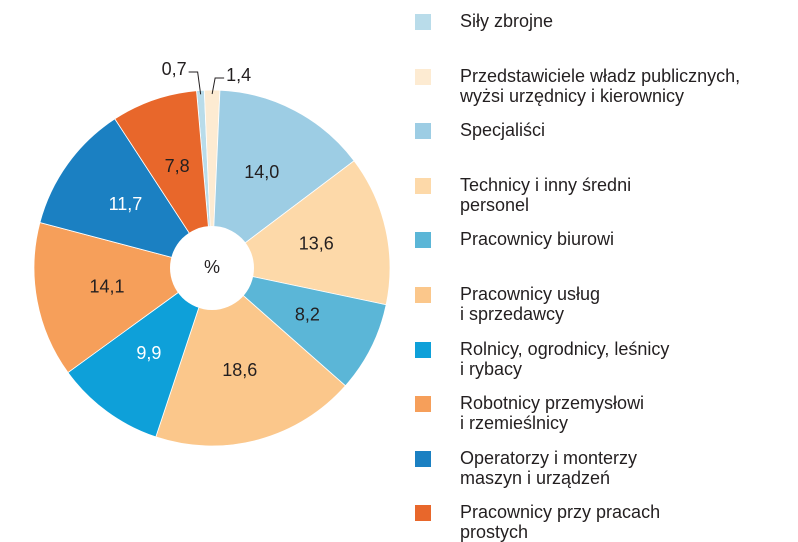 This screenshot has height=542, width=798. What do you see at coordinates (239, 370) in the screenshot?
I see `value-label: 18,6` at bounding box center [239, 370].